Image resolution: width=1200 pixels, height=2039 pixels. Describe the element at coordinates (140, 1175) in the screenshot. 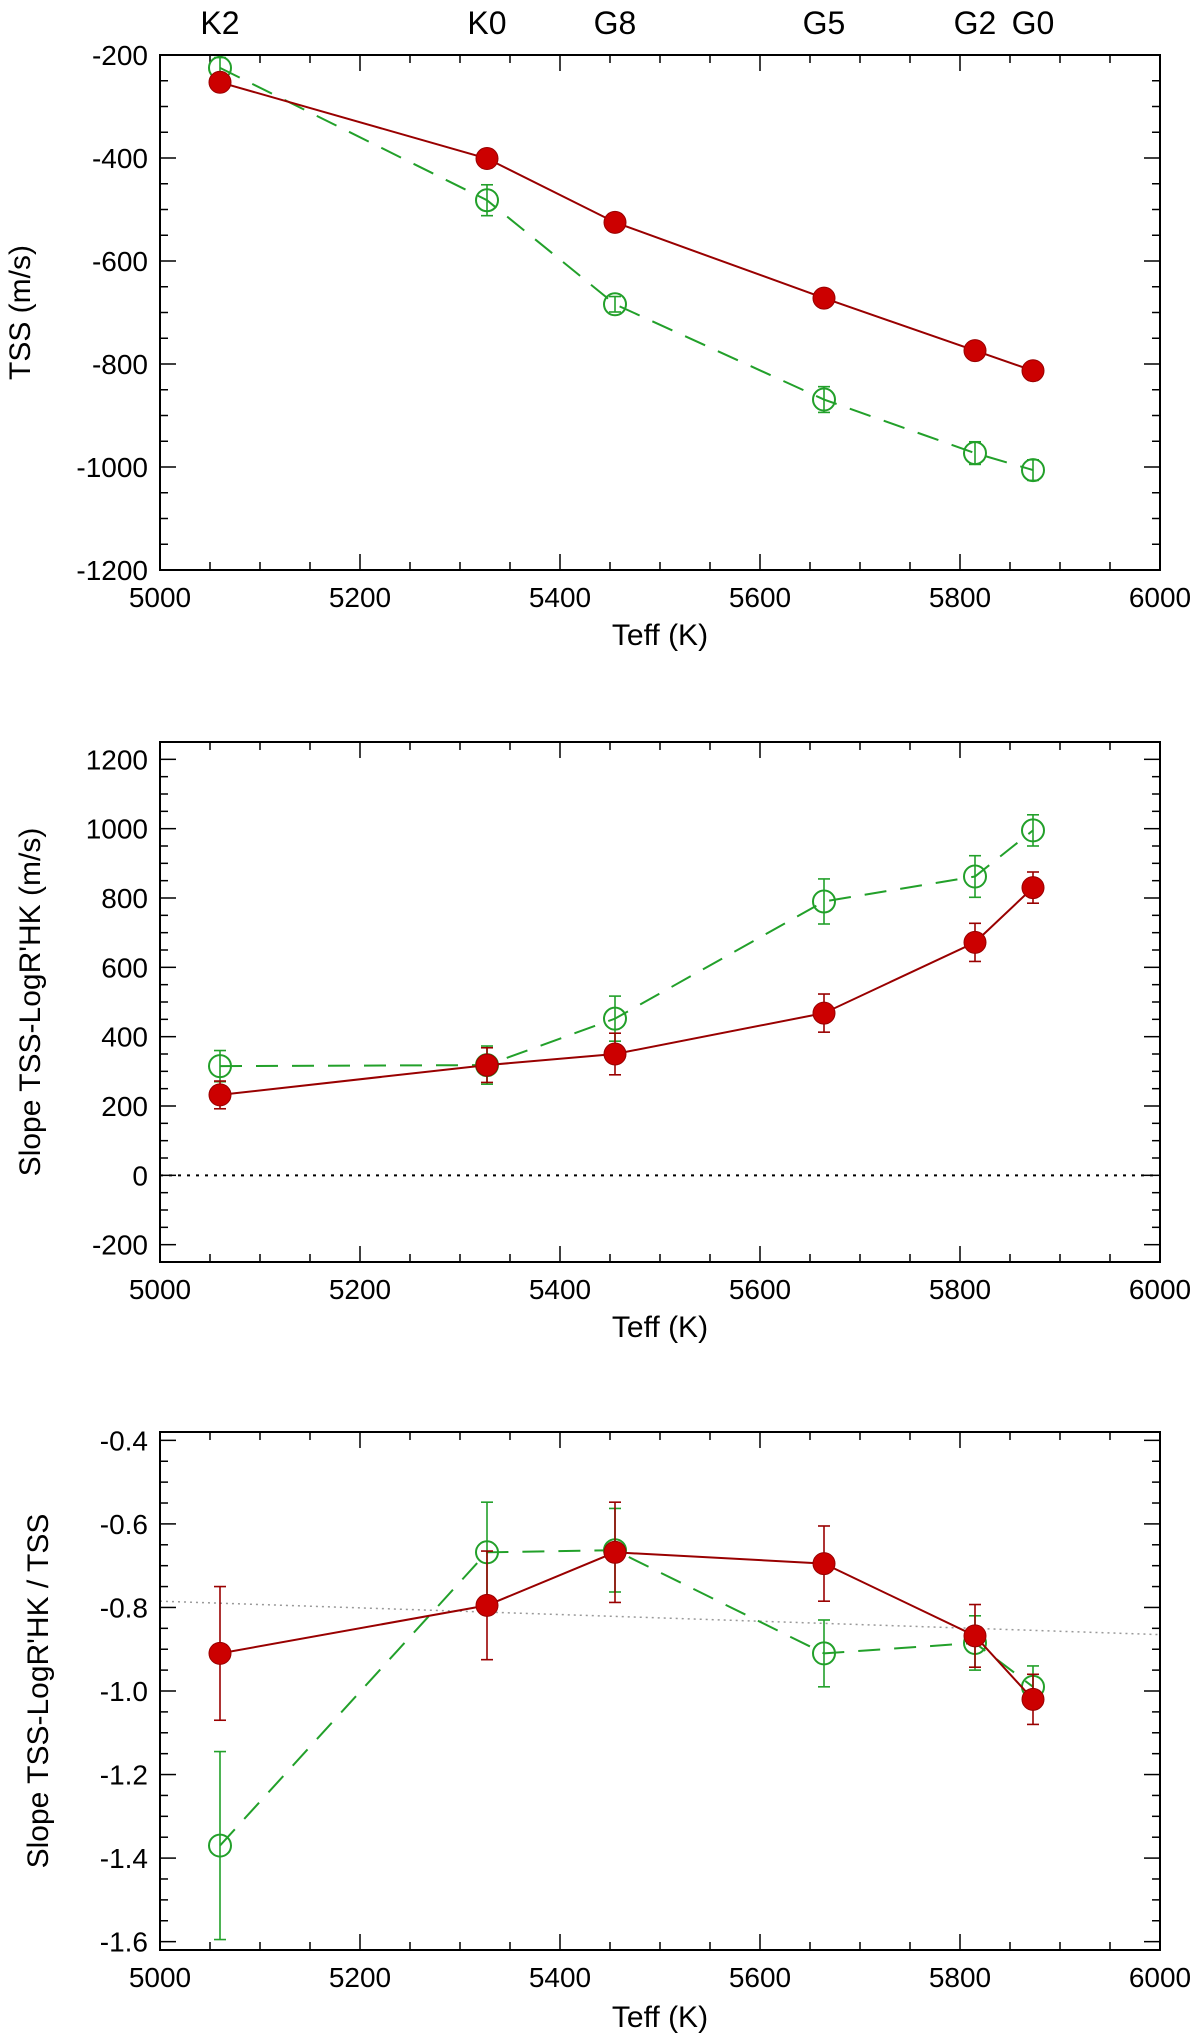

I see `y-tick-label: 0` at that location.